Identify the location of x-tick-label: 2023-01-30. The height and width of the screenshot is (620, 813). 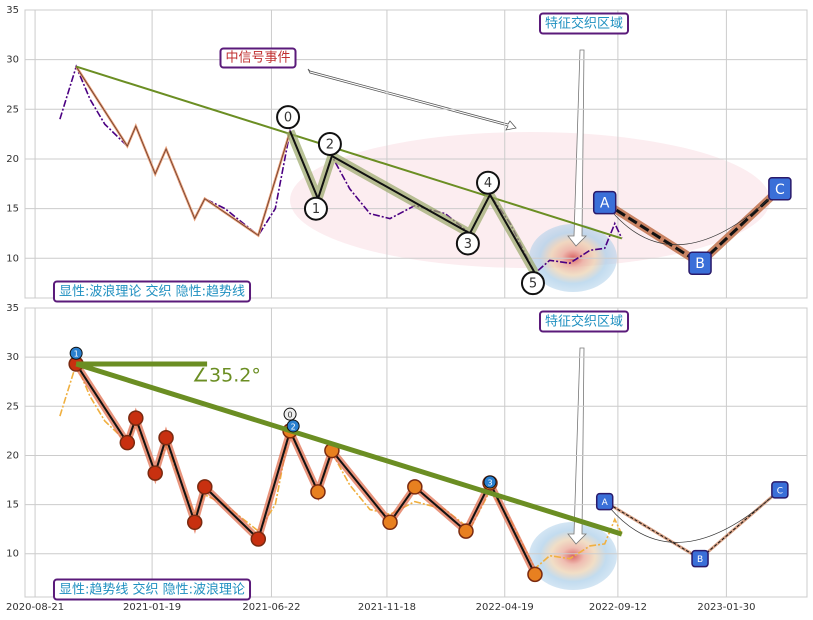
(726, 607).